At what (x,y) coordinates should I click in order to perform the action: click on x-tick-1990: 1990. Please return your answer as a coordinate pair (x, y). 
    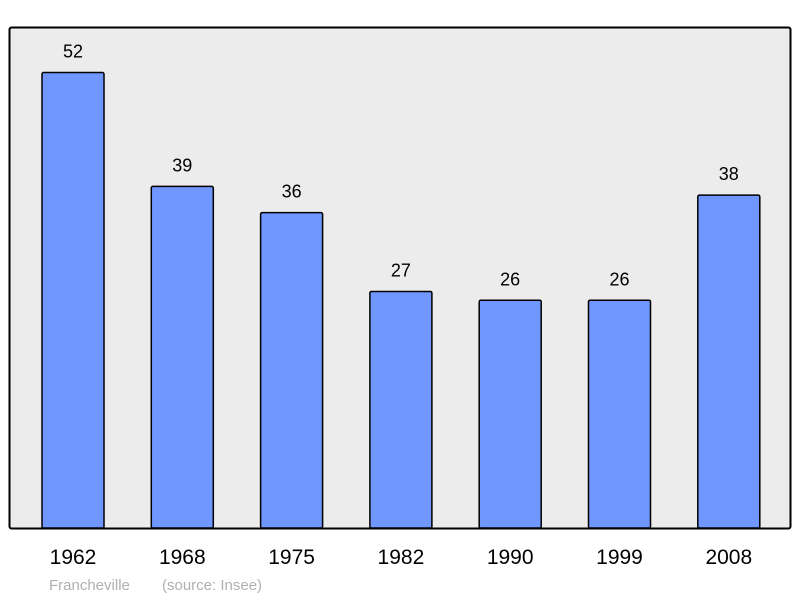
    Looking at the image, I should click on (510, 557).